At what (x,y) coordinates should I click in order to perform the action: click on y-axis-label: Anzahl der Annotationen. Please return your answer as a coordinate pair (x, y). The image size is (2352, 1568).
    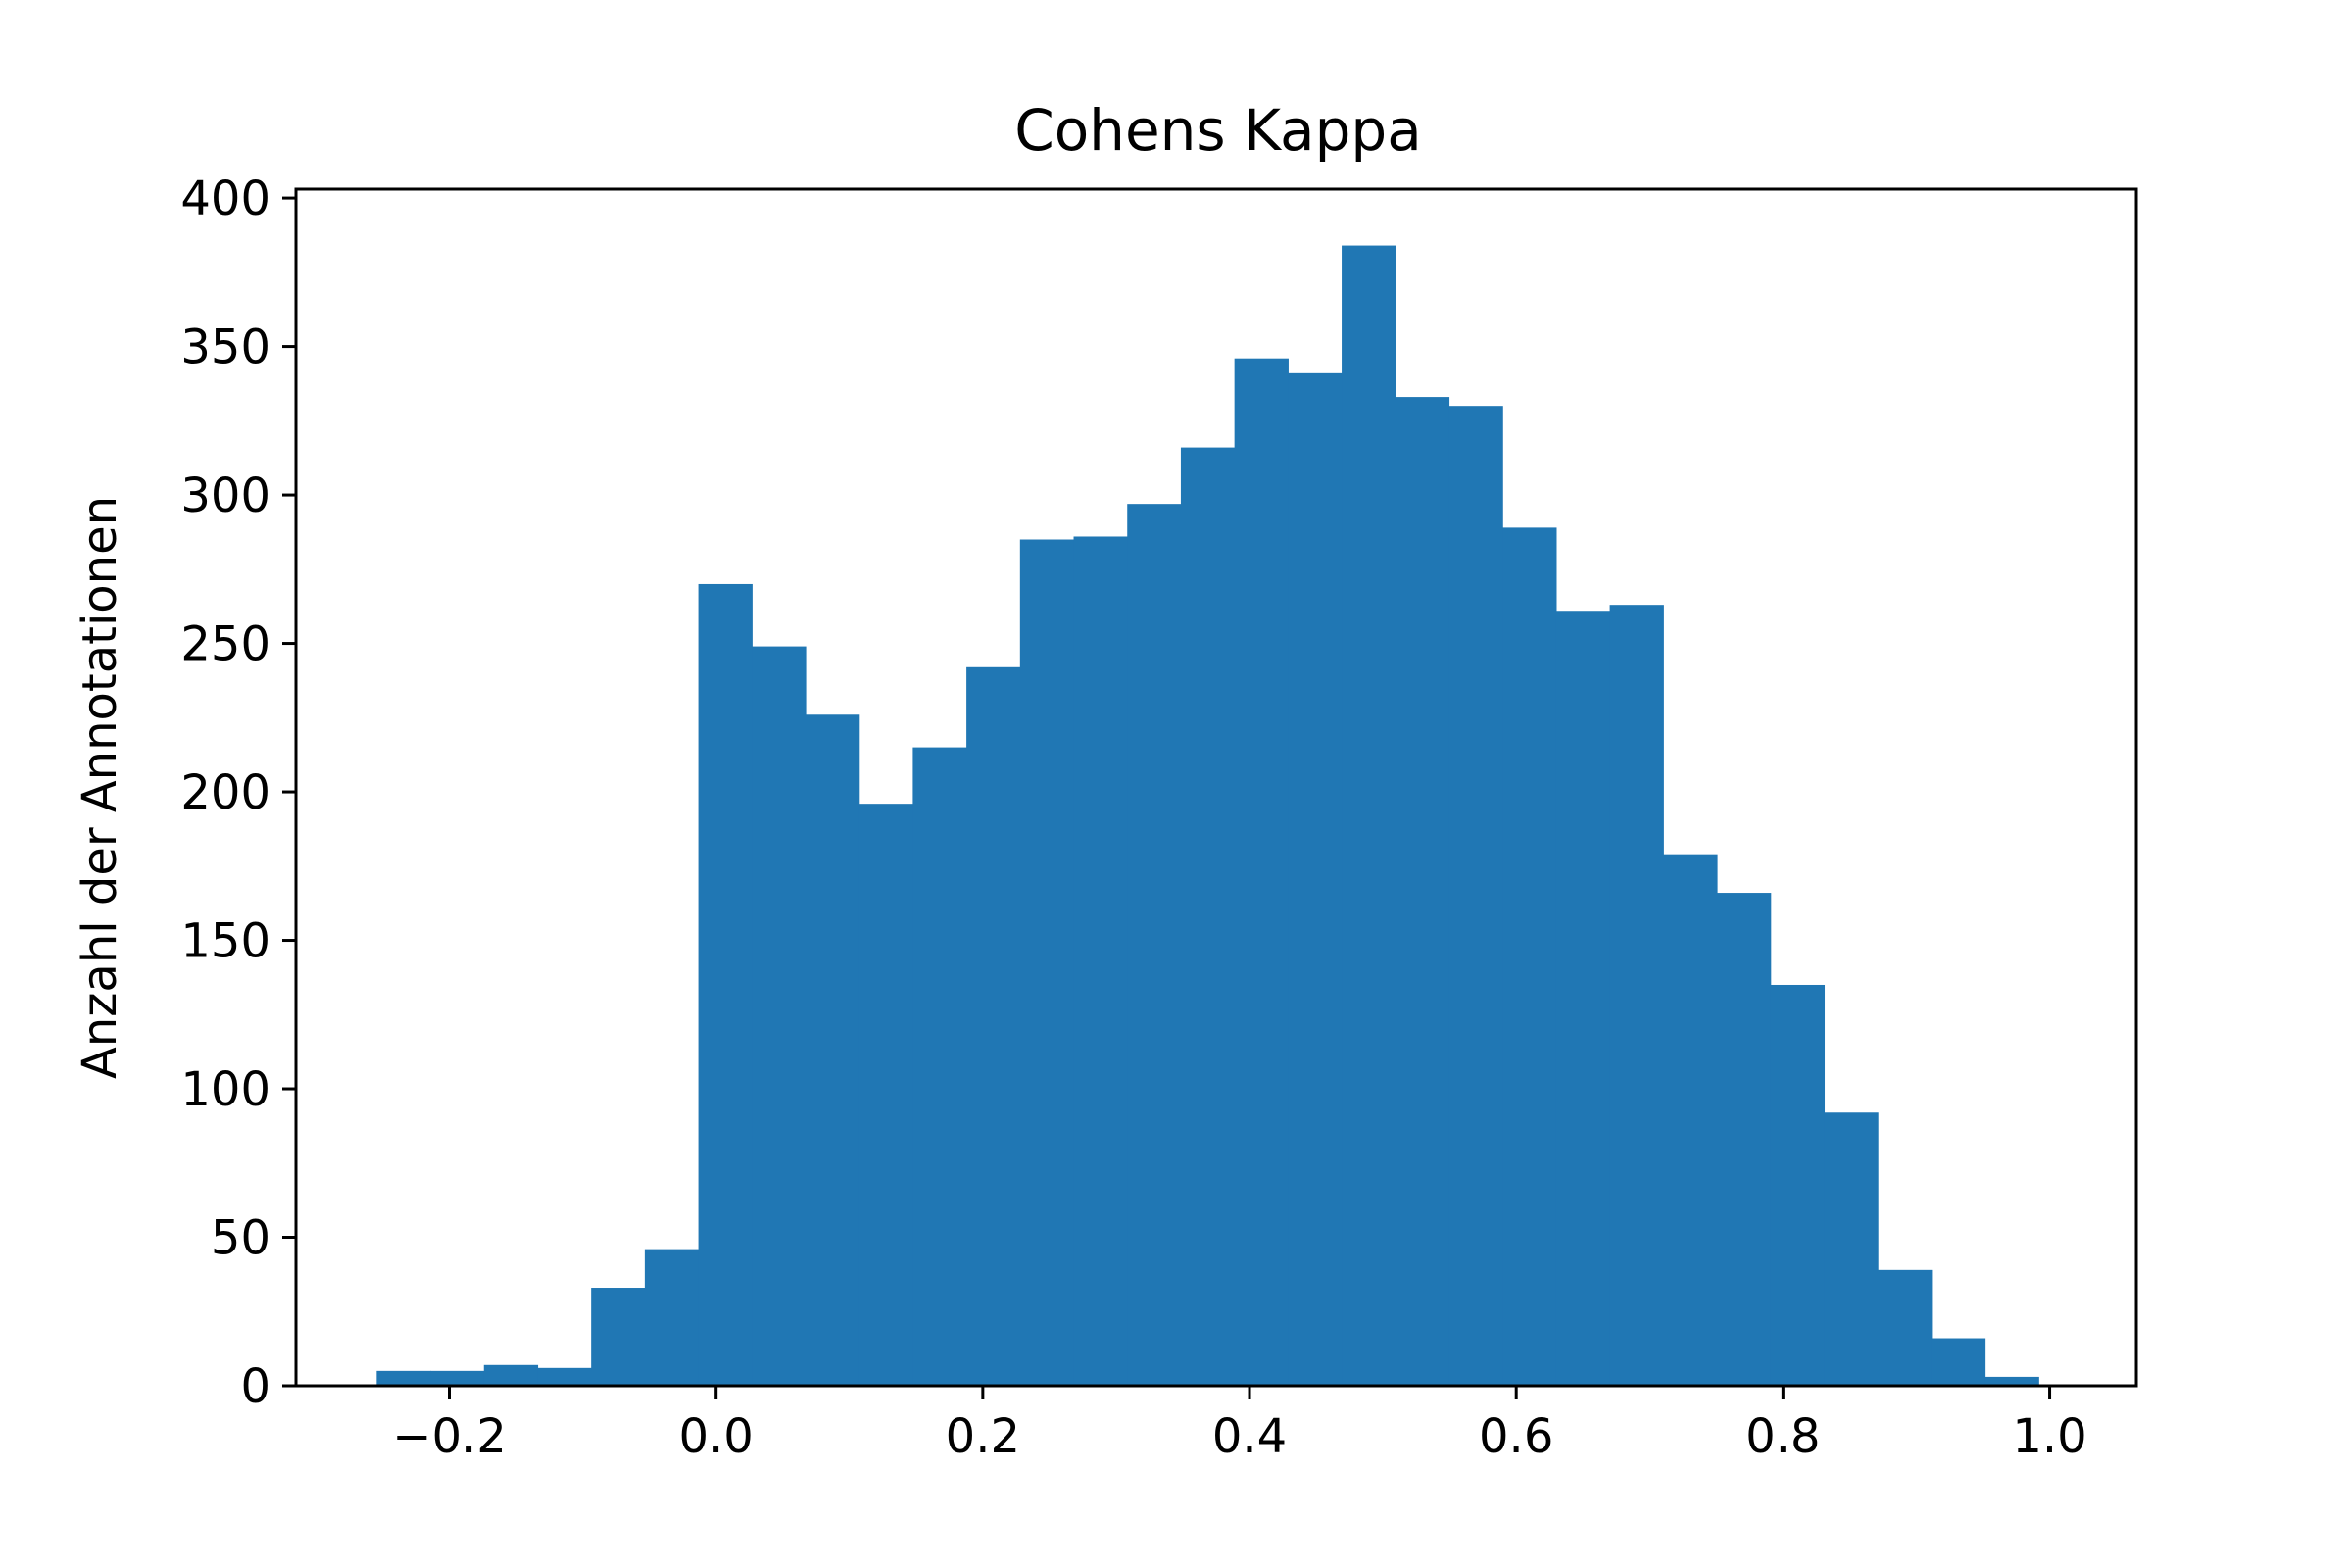
    Looking at the image, I should click on (100, 787).